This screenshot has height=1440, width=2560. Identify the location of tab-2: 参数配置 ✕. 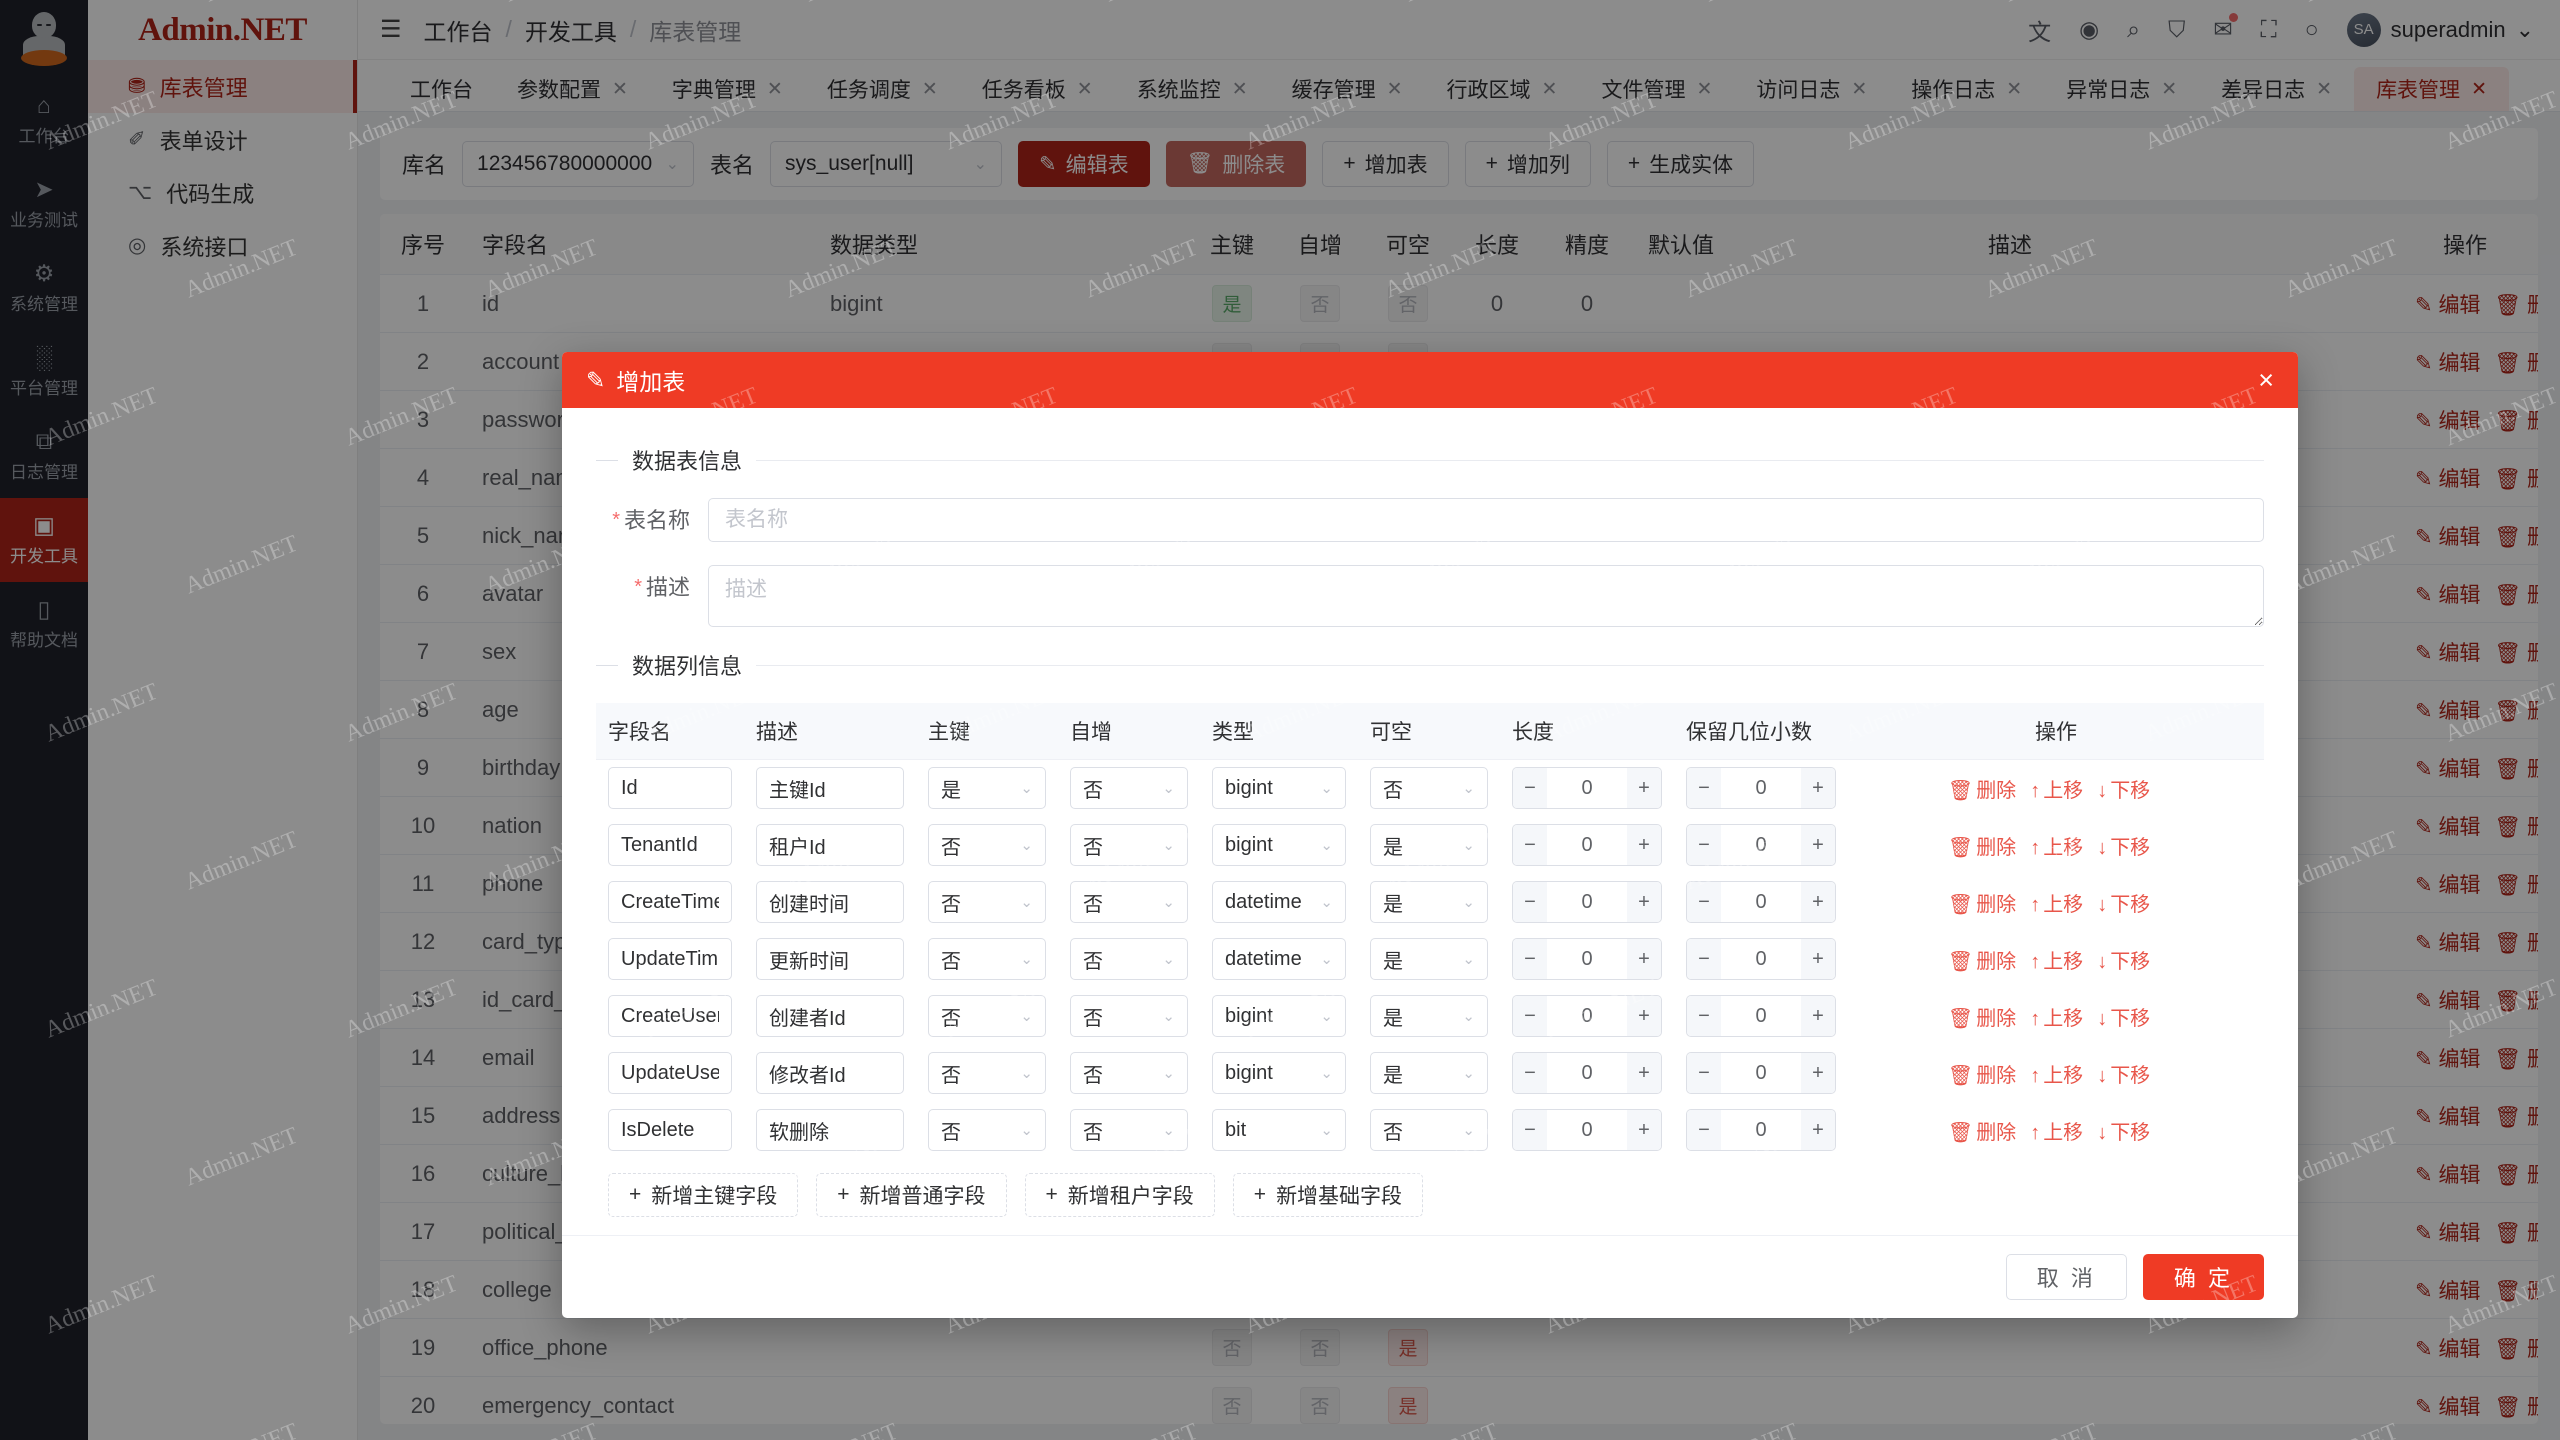
(572, 89).